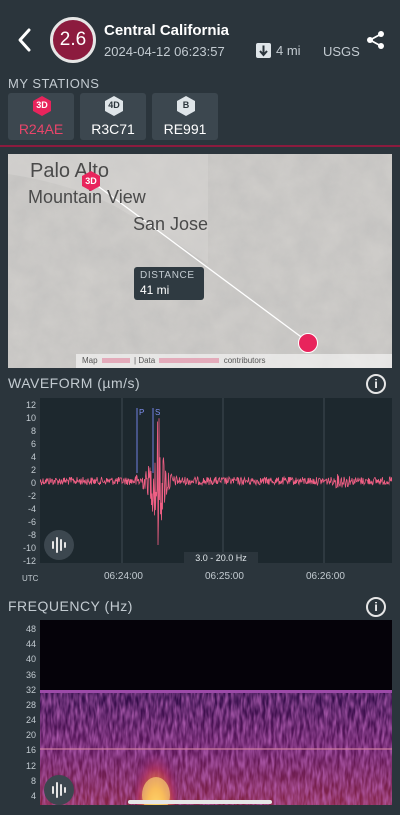 The image size is (400, 815). Describe the element at coordinates (186, 106) in the screenshot. I see `station-badge: B` at that location.